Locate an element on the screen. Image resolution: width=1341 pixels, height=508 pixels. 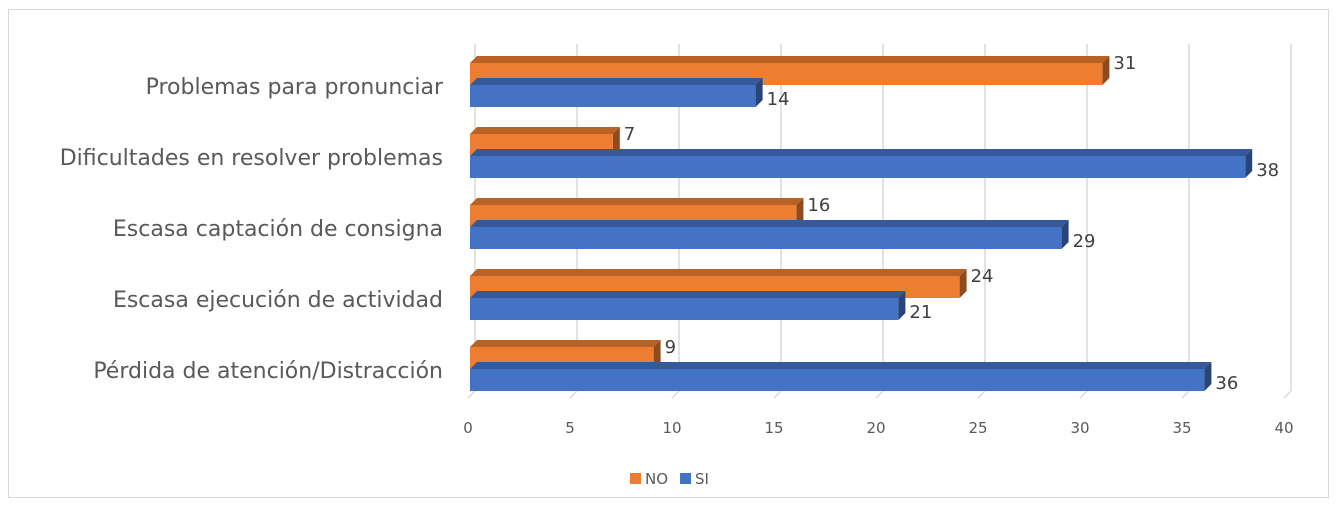
x-tick-label: 5 is located at coordinates (570, 428).